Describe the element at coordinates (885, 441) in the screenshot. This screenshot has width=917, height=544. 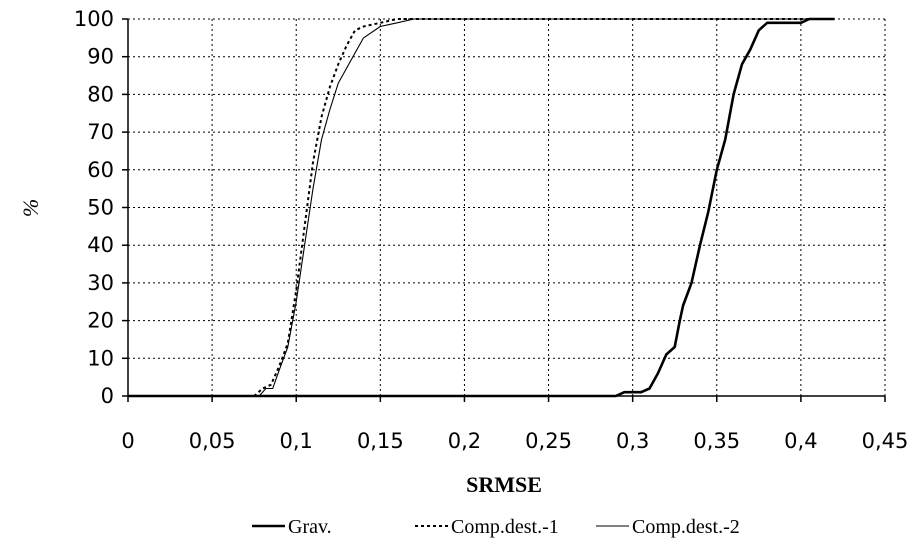
I see `x-tick-label: 0,45` at that location.